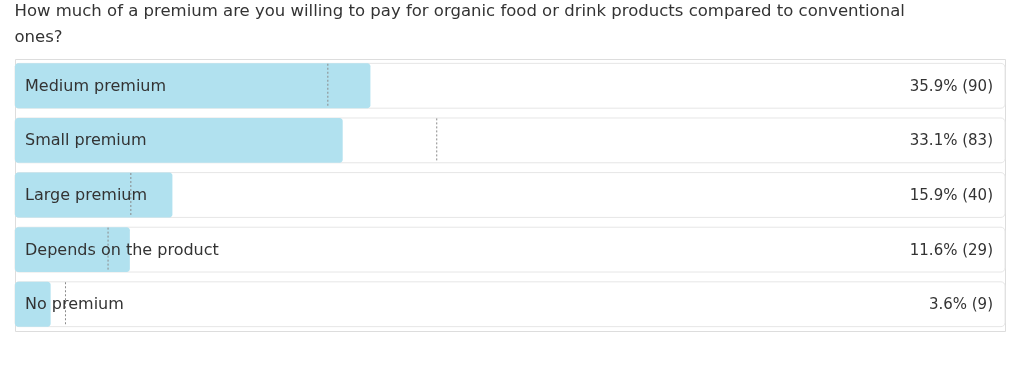 This screenshot has width=1024, height=379. I want to click on data-label: 33.1% (83), so click(951, 140).